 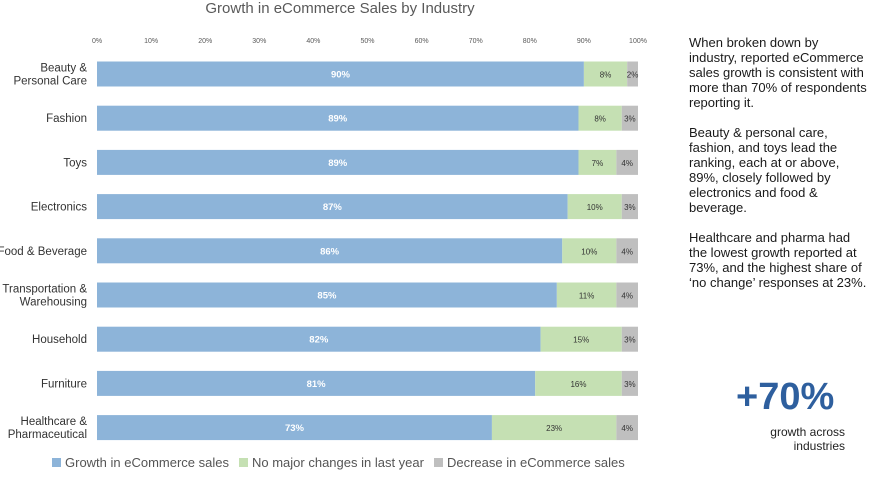 What do you see at coordinates (64, 384) in the screenshot?
I see `category-label: Furniture` at bounding box center [64, 384].